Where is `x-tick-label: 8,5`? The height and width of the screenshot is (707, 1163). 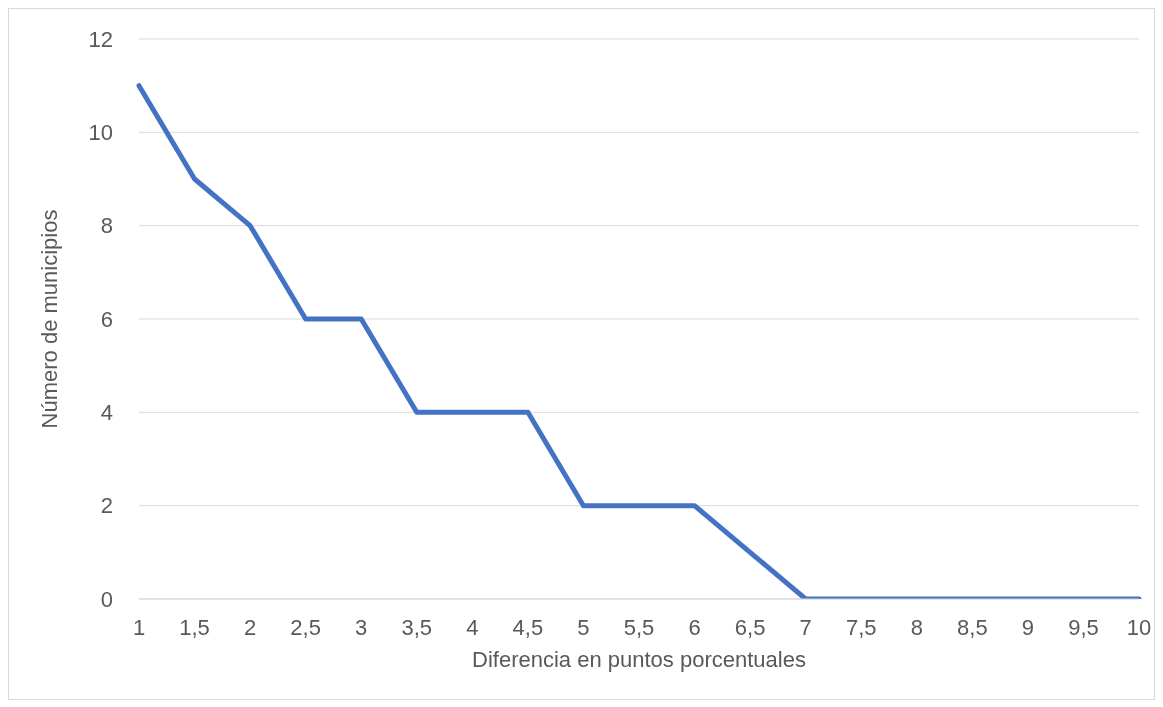
x-tick-label: 8,5 is located at coordinates (972, 627).